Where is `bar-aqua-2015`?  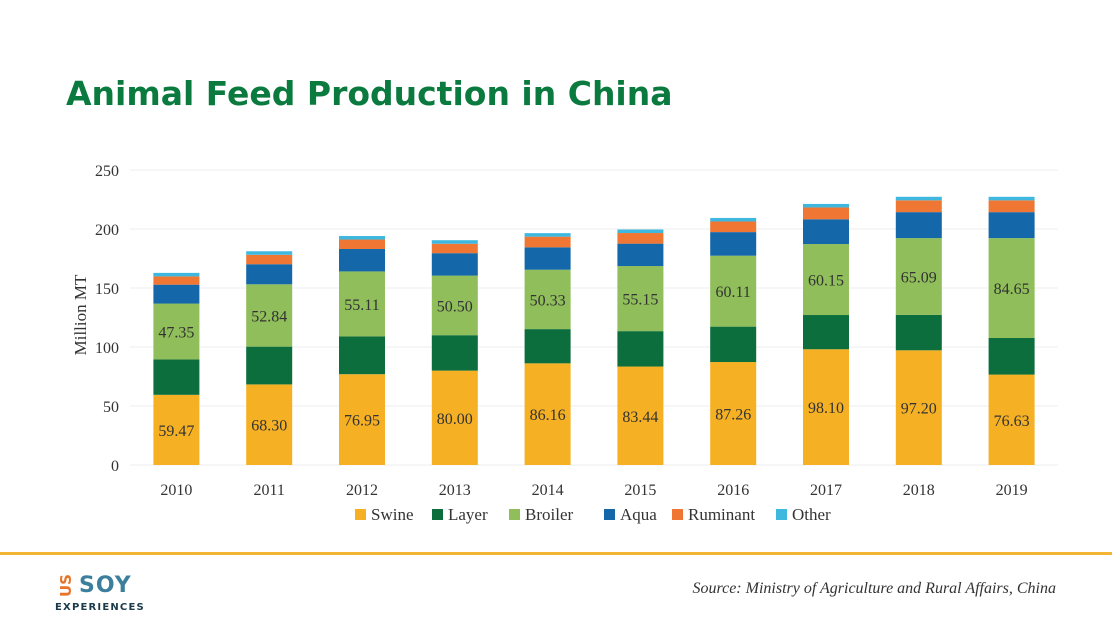
bar-aqua-2015 is located at coordinates (640, 255).